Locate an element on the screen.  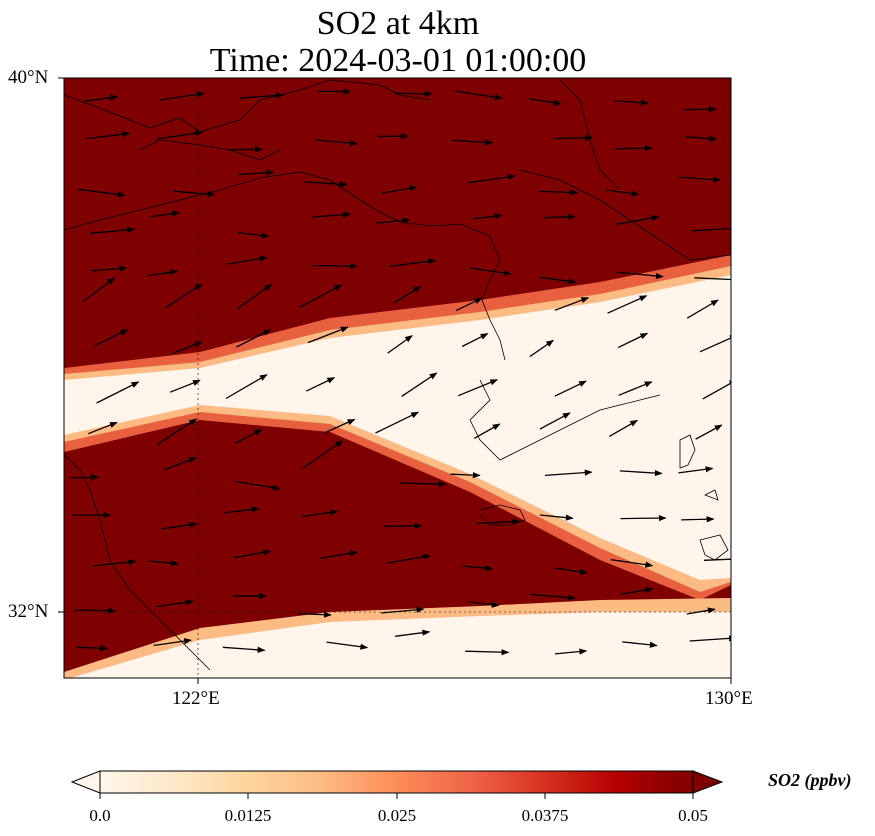
colorbar-gradient is located at coordinates (396, 782).